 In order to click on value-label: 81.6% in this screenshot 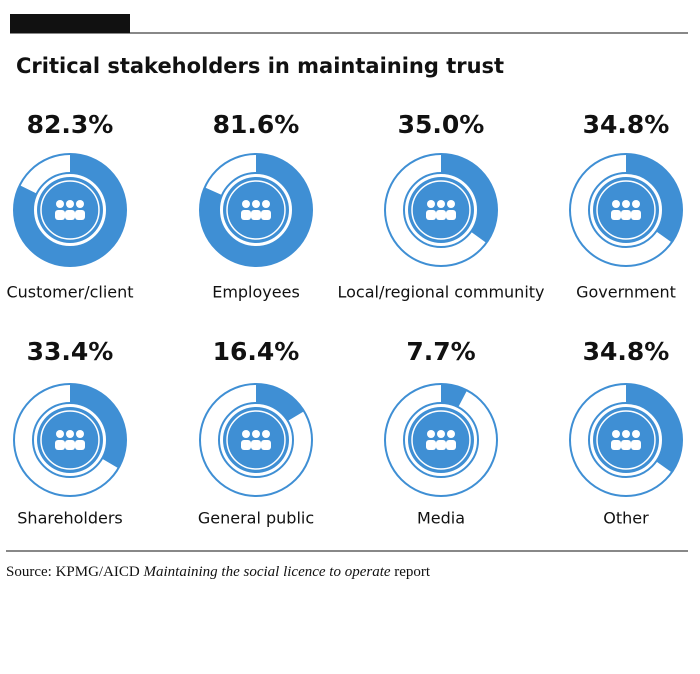, I will do `click(256, 124)`.